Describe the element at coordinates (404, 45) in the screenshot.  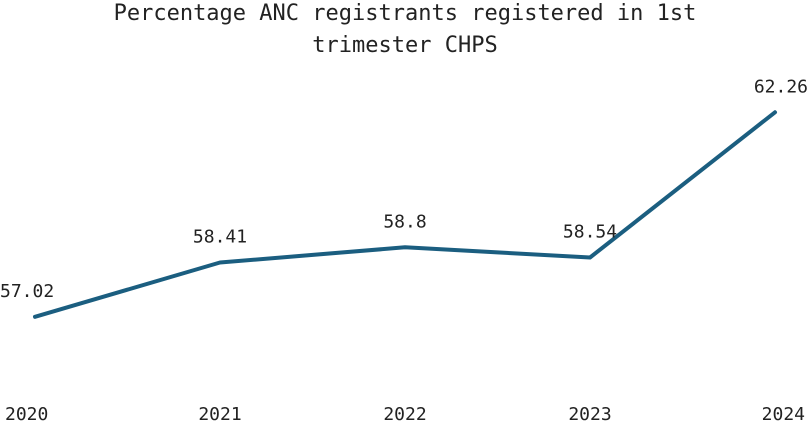
I see `chart-title-line-2: trimester CHPS` at that location.